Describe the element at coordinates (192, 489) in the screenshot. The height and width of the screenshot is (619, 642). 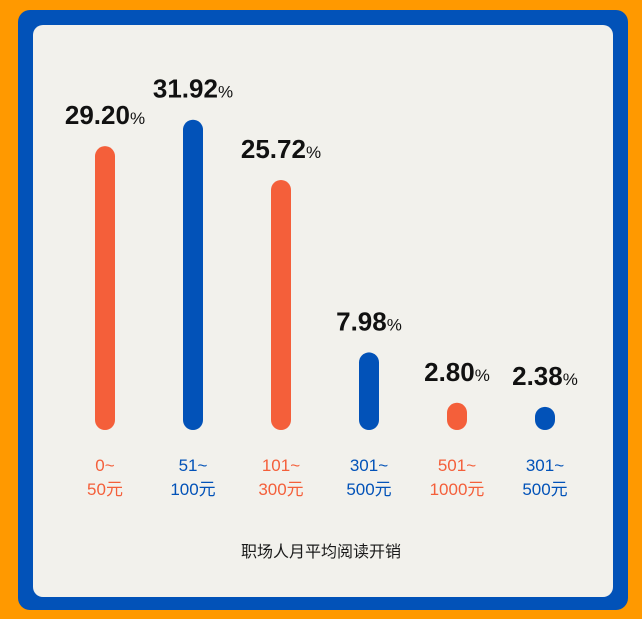
I see `category-label: 100元` at that location.